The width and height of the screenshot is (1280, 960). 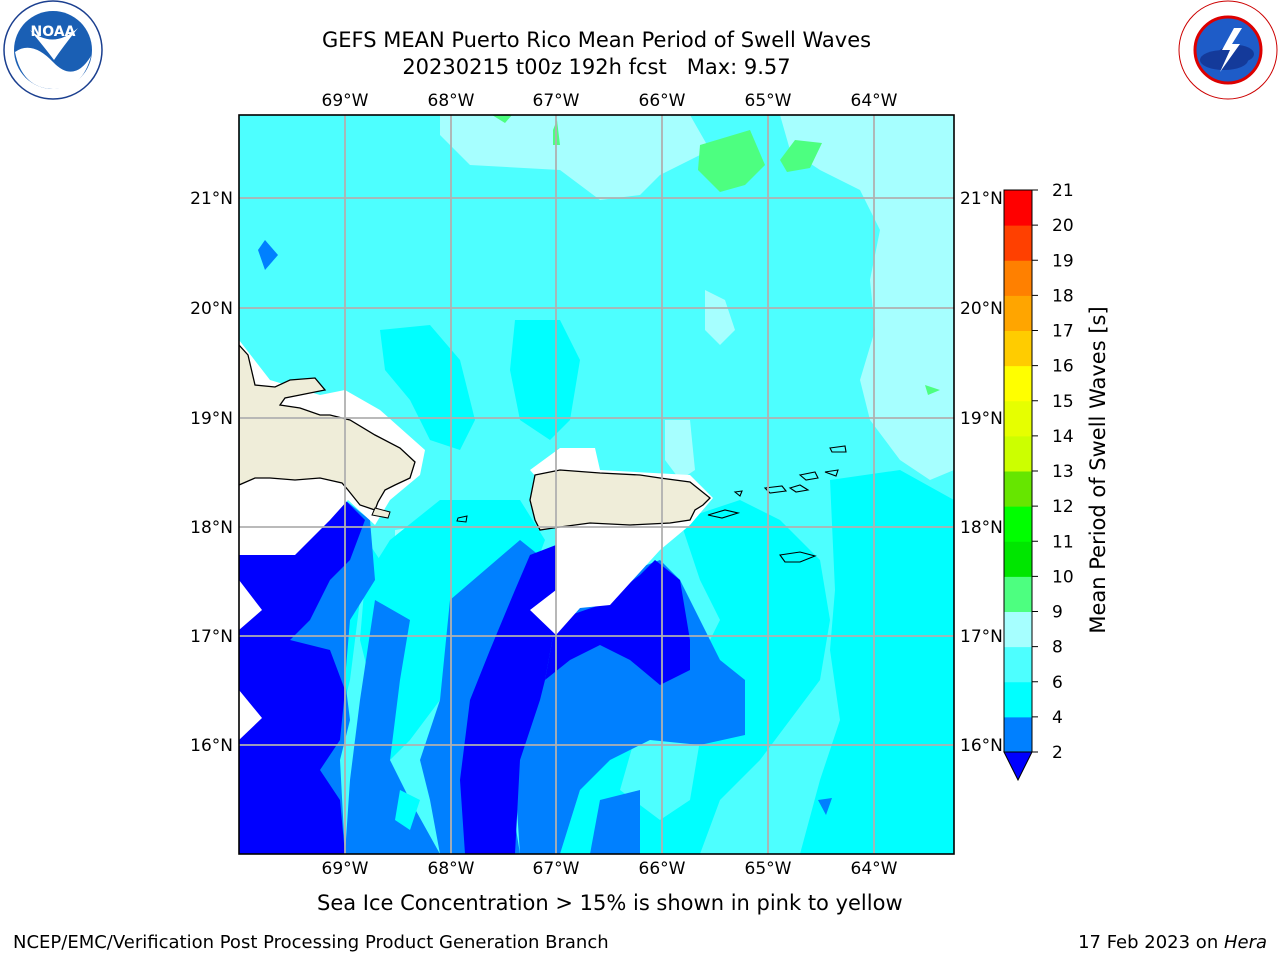 What do you see at coordinates (327, 427) in the screenshot?
I see `land-hispaniola` at bounding box center [327, 427].